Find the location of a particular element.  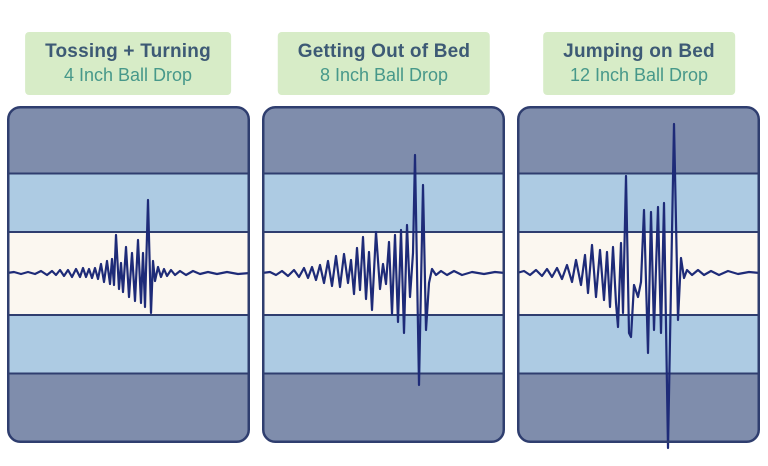

panel-title: Jumping on Bed is located at coordinates (639, 51).